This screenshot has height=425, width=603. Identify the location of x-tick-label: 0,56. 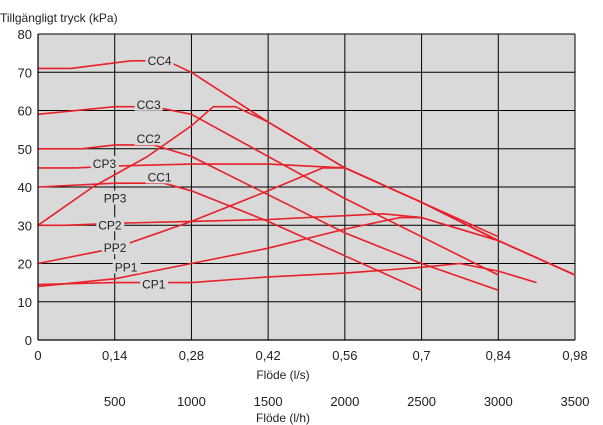
(344, 355).